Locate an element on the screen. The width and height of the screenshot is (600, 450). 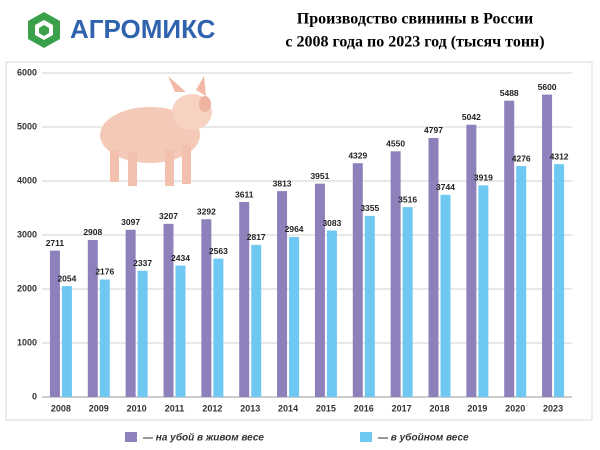
value-label: 5600 is located at coordinates (547, 87).